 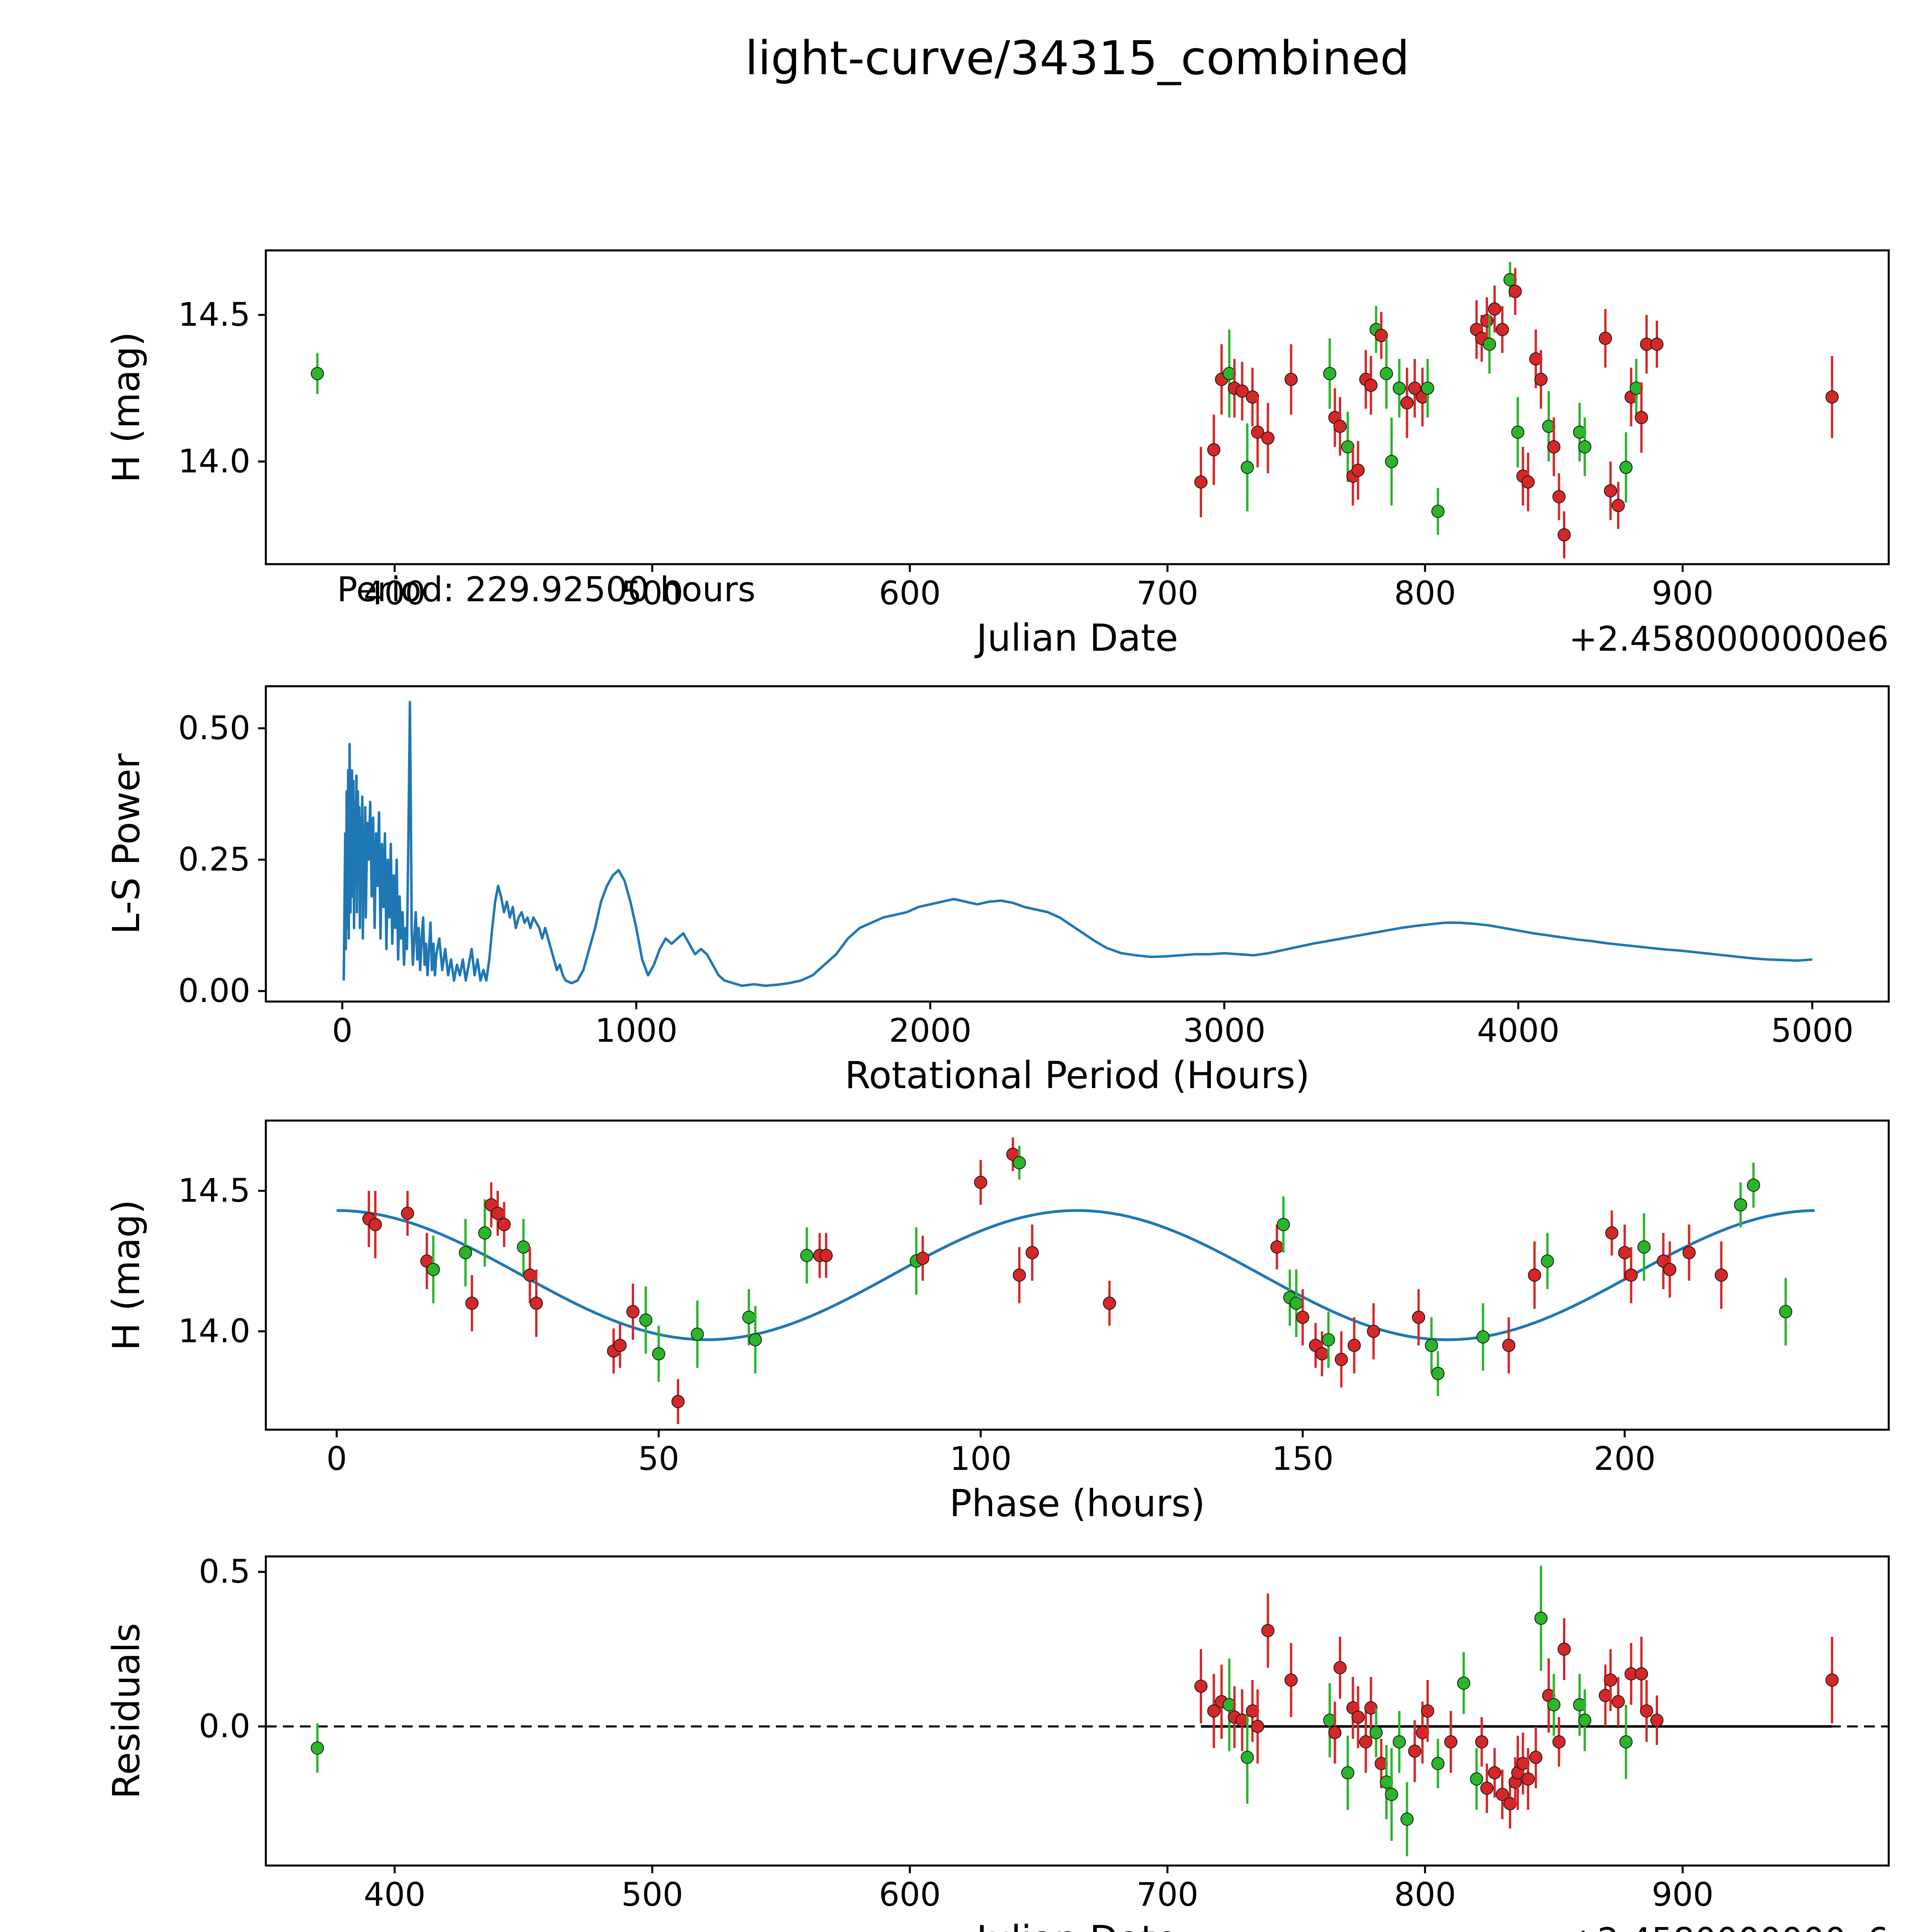 What do you see at coordinates (636, 1030) in the screenshot?
I see `periodogram-xtick-label: 1000` at bounding box center [636, 1030].